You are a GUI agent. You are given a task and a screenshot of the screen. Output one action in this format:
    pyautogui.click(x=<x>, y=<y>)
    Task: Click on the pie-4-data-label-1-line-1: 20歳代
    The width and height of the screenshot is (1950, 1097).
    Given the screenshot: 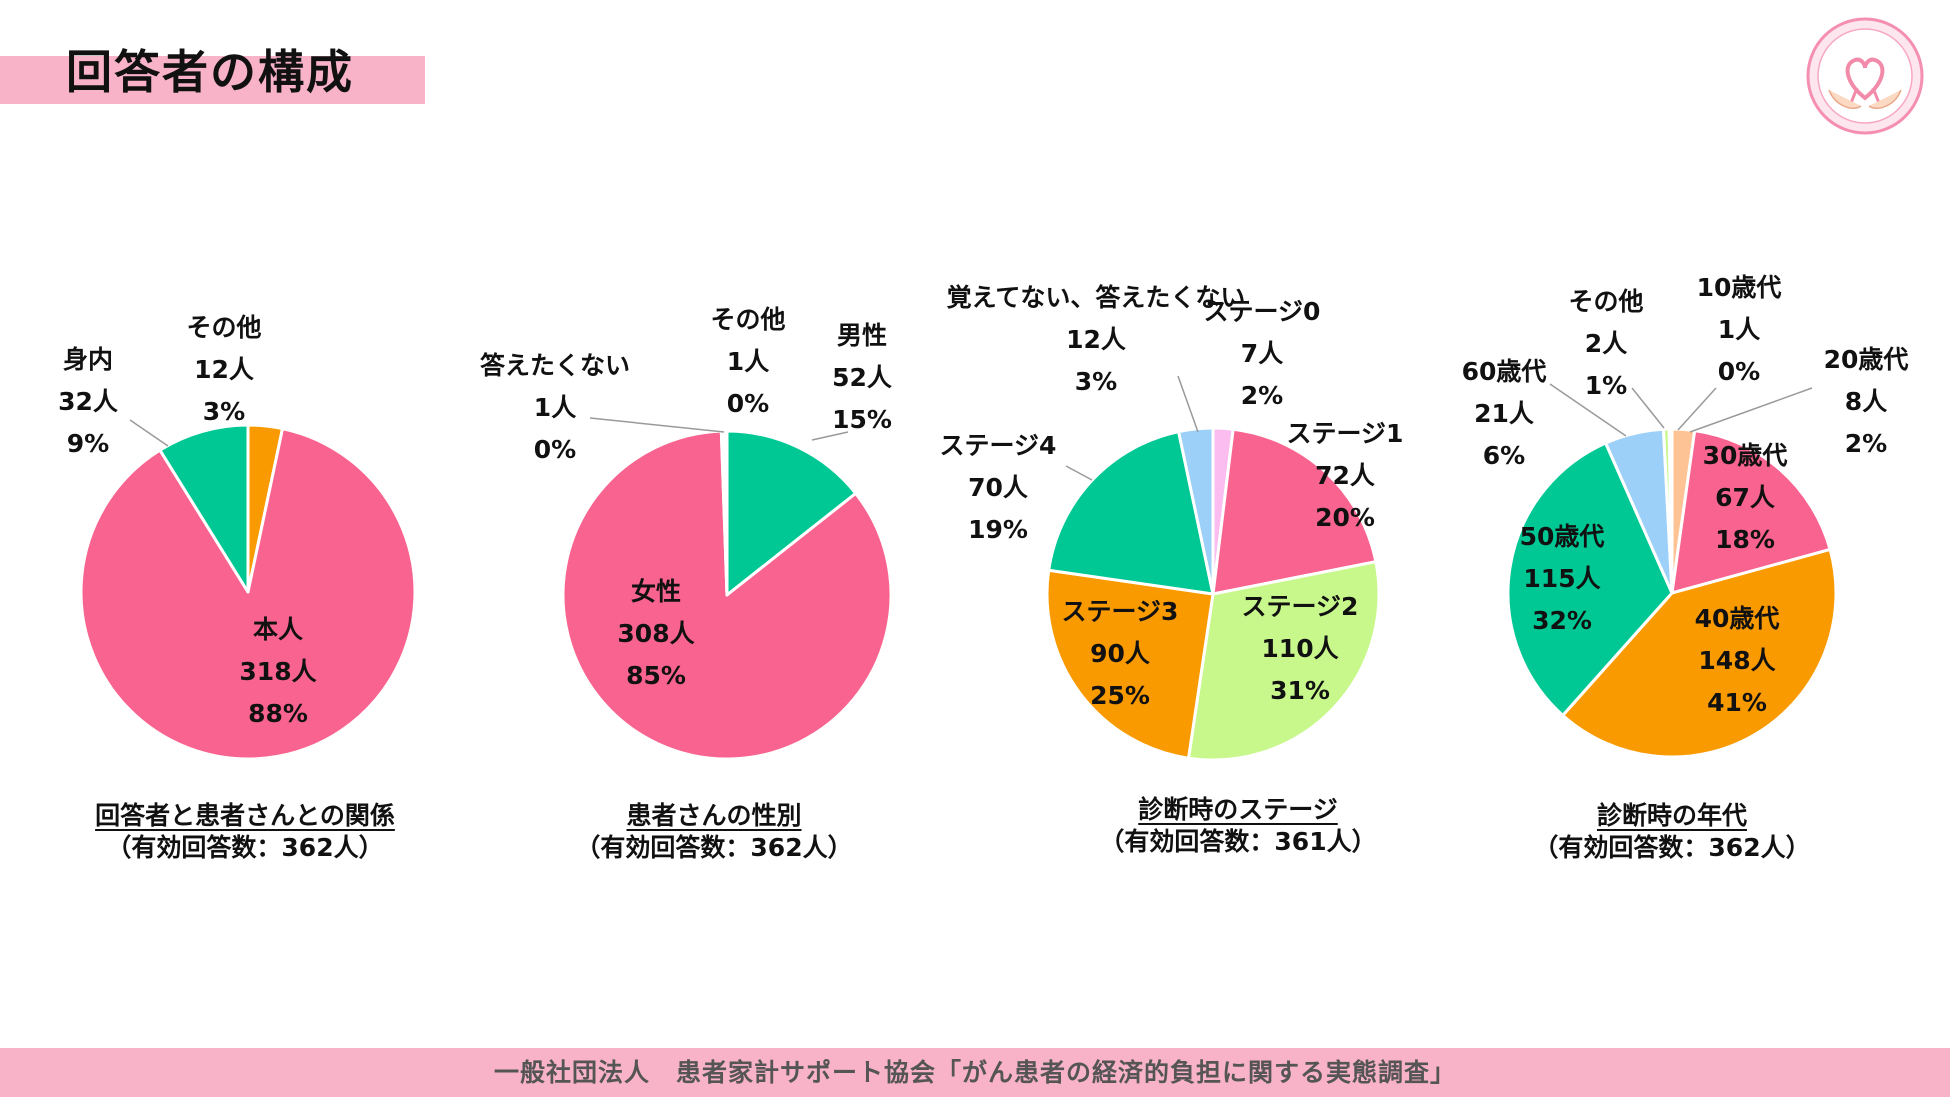 What is the action you would take?
    pyautogui.click(x=1866, y=359)
    